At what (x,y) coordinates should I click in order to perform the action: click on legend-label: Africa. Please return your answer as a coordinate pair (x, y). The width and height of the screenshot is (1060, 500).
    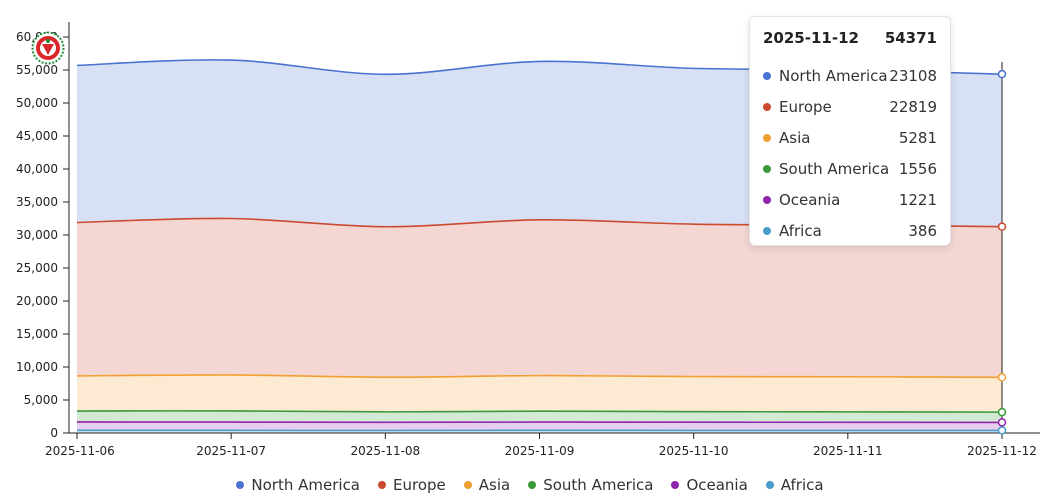
    Looking at the image, I should click on (802, 485).